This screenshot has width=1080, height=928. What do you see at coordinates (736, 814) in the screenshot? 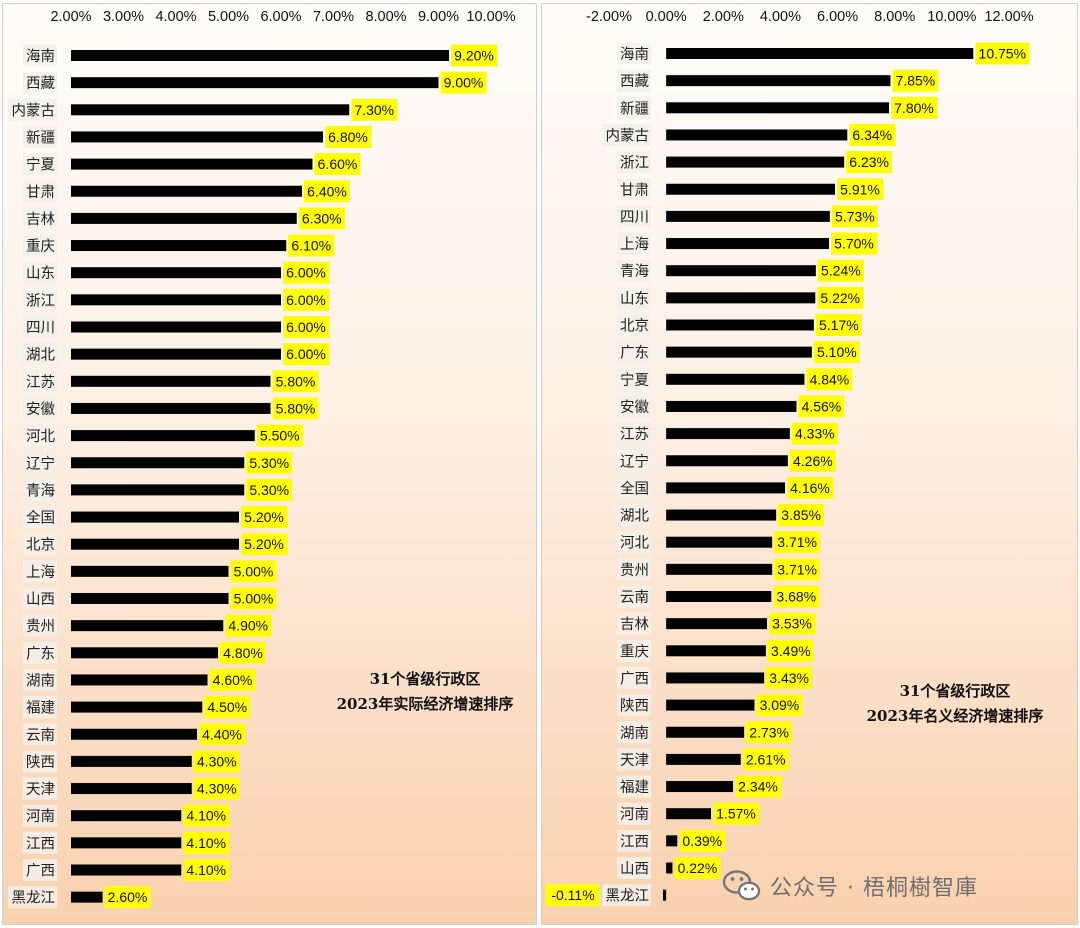
I see `right-data-label: 1.57%` at bounding box center [736, 814].